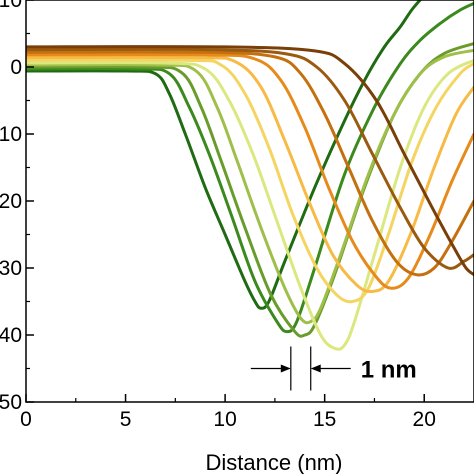 Image resolution: width=474 pixels, height=474 pixels. What do you see at coordinates (274, 462) in the screenshot?
I see `x-axis-title: Distance (nm)` at bounding box center [274, 462].